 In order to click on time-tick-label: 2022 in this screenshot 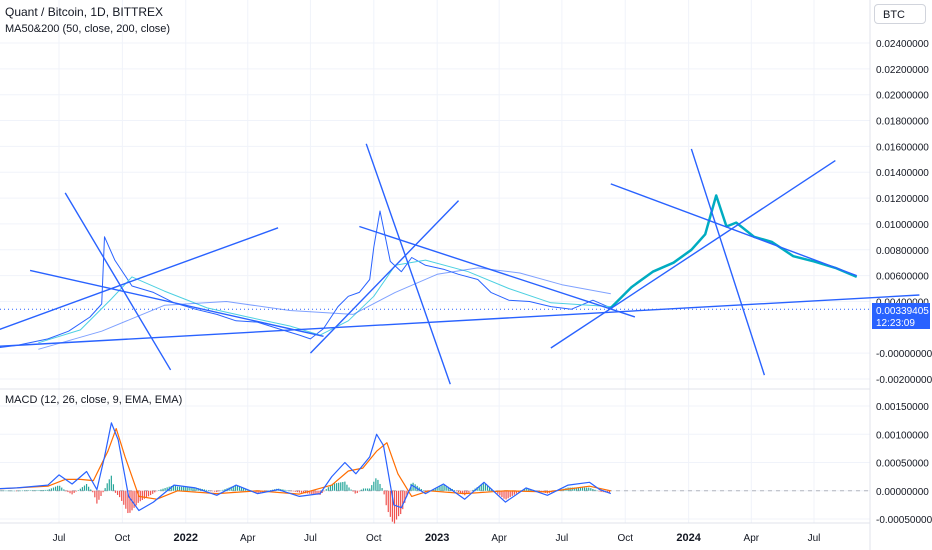, I will do `click(186, 538)`.